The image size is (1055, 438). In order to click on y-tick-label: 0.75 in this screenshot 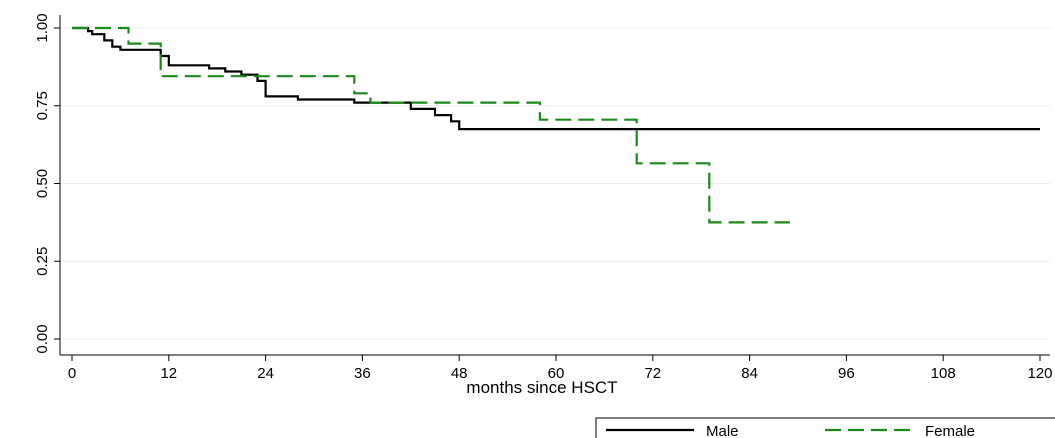, I will do `click(42, 105)`.